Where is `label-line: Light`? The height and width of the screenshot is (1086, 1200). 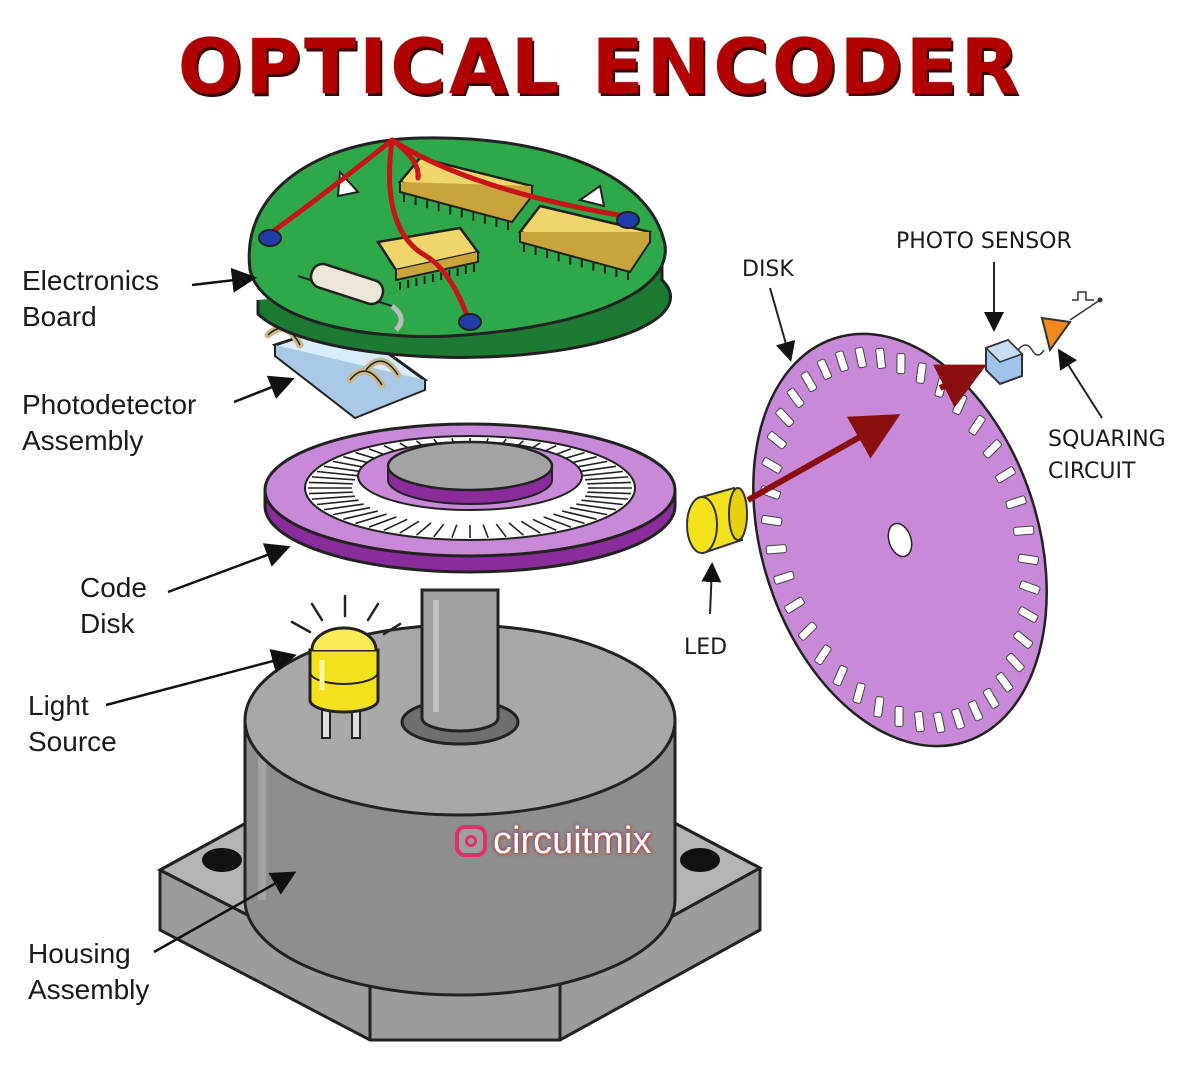
label-line: Light is located at coordinates (58, 705).